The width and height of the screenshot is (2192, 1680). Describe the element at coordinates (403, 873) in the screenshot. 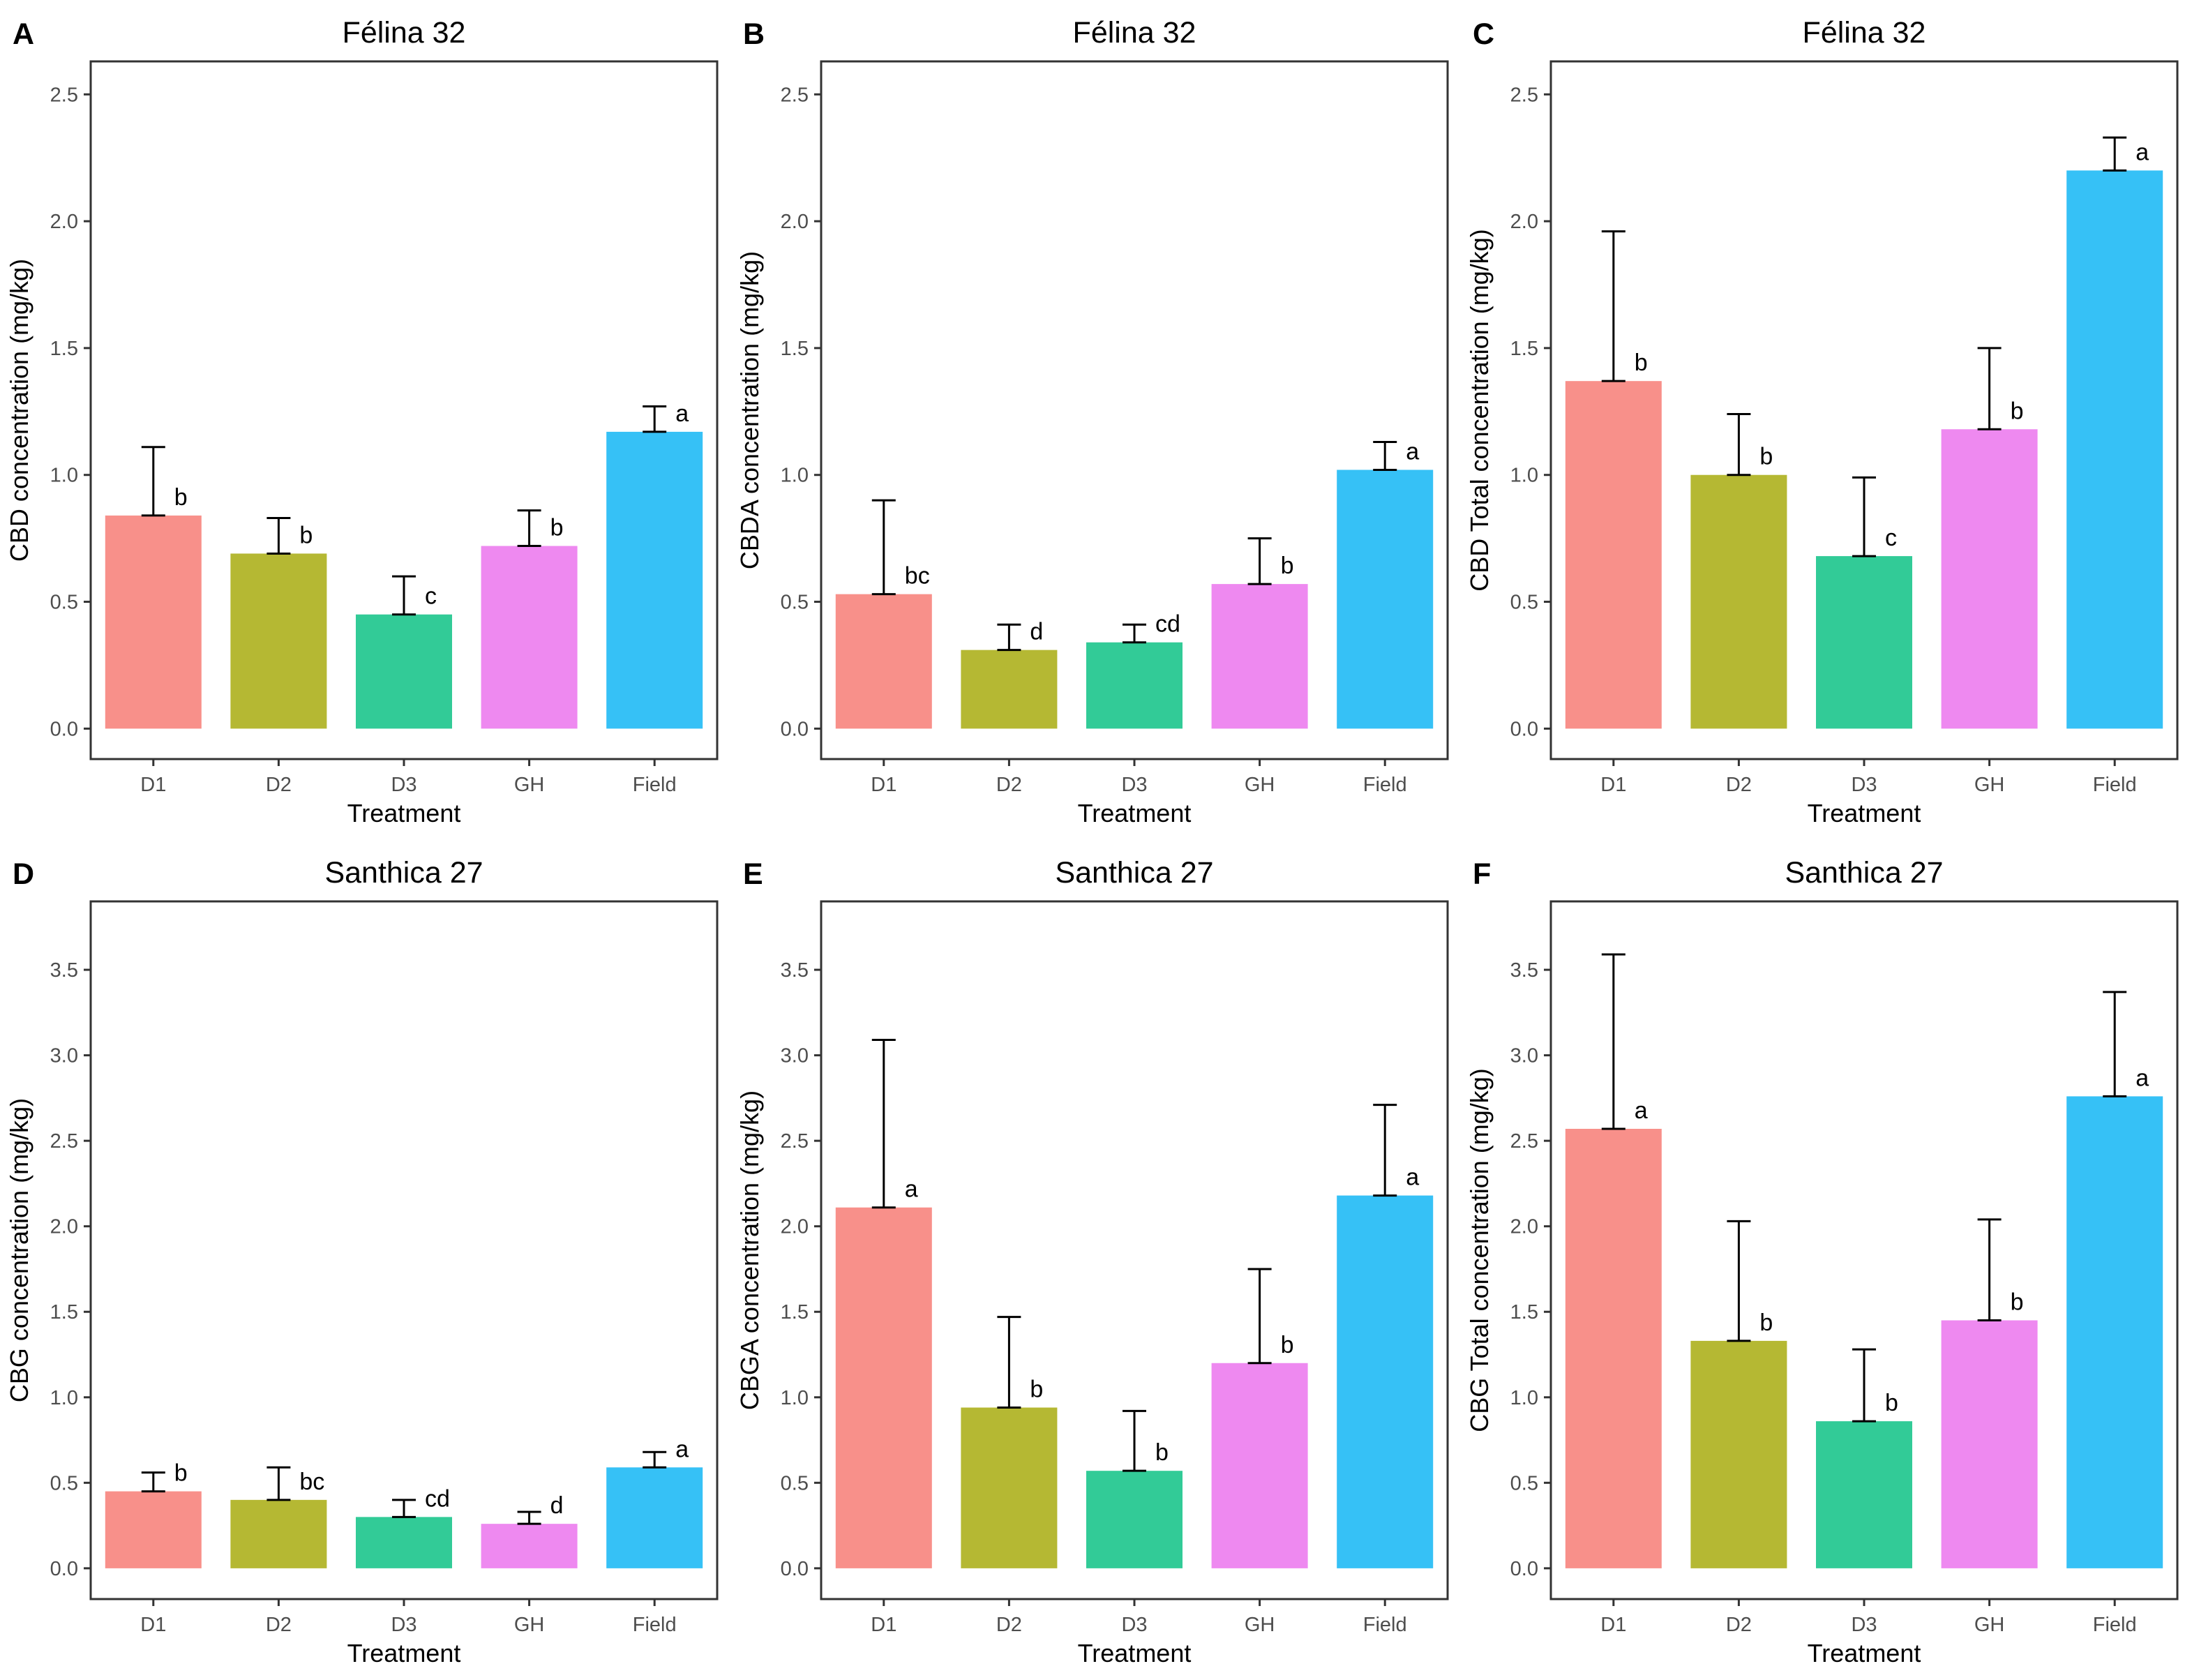

I see `chart-title: Santhica 27` at that location.